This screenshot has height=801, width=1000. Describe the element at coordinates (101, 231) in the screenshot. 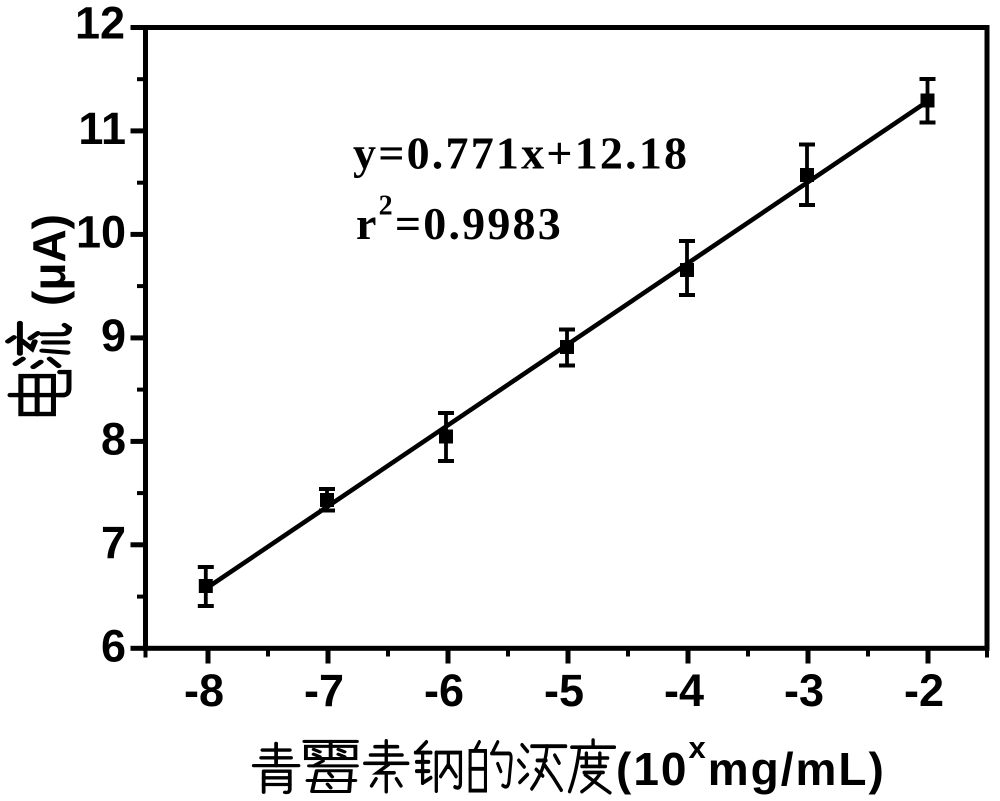

I see `svg-text: 10` at that location.